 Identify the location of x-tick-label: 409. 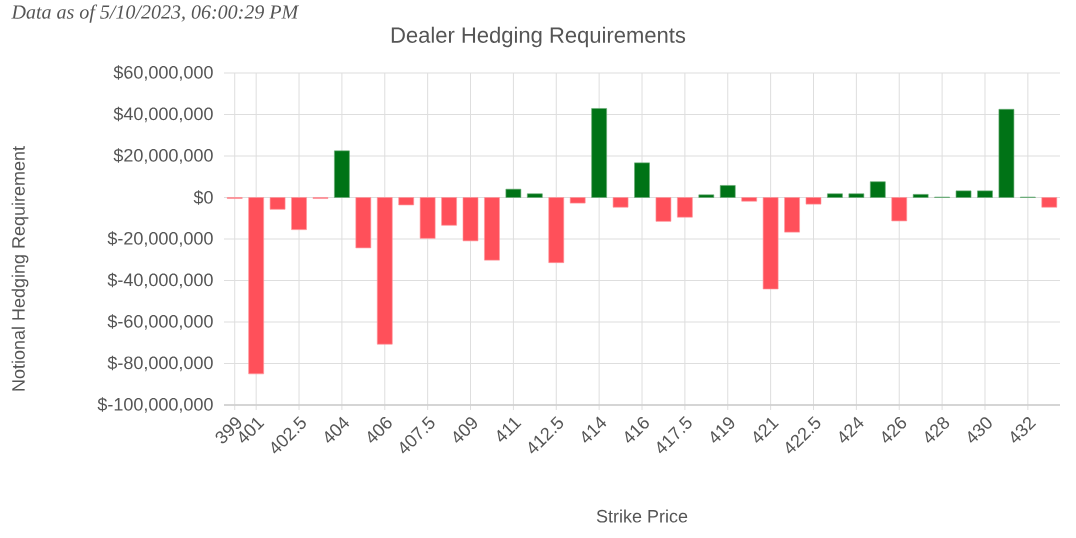
(465, 430).